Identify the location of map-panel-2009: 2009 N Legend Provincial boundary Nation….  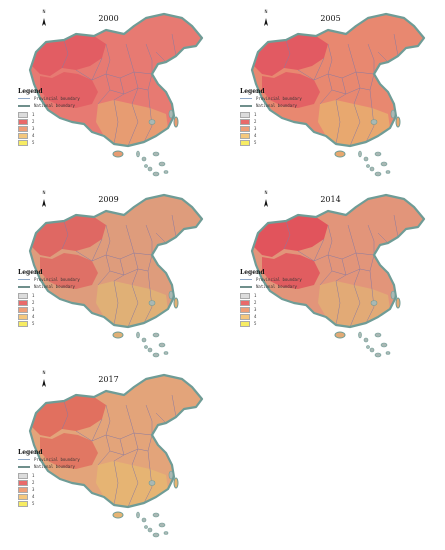
(108, 272).